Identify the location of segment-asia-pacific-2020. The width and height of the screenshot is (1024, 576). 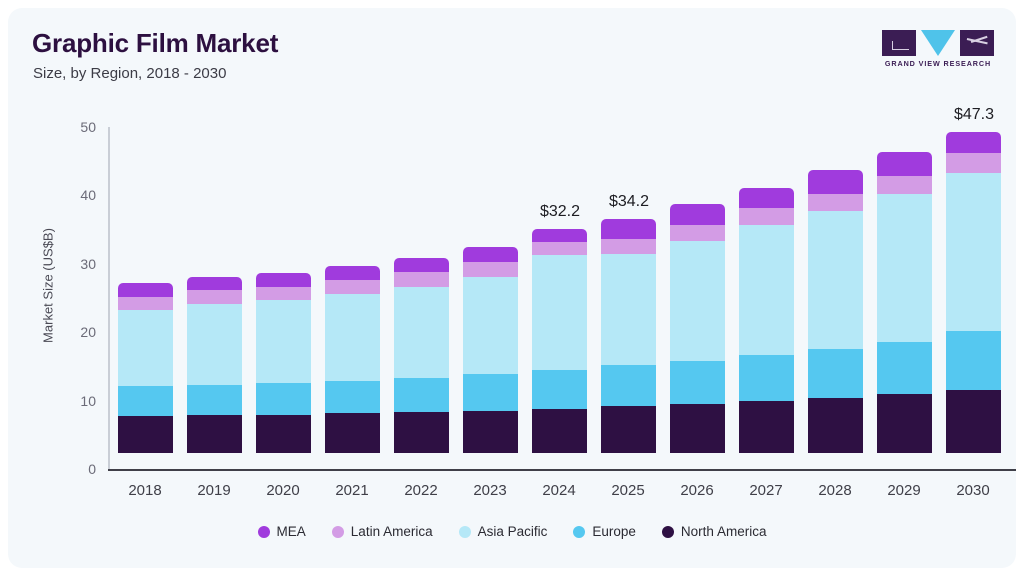
(283, 341).